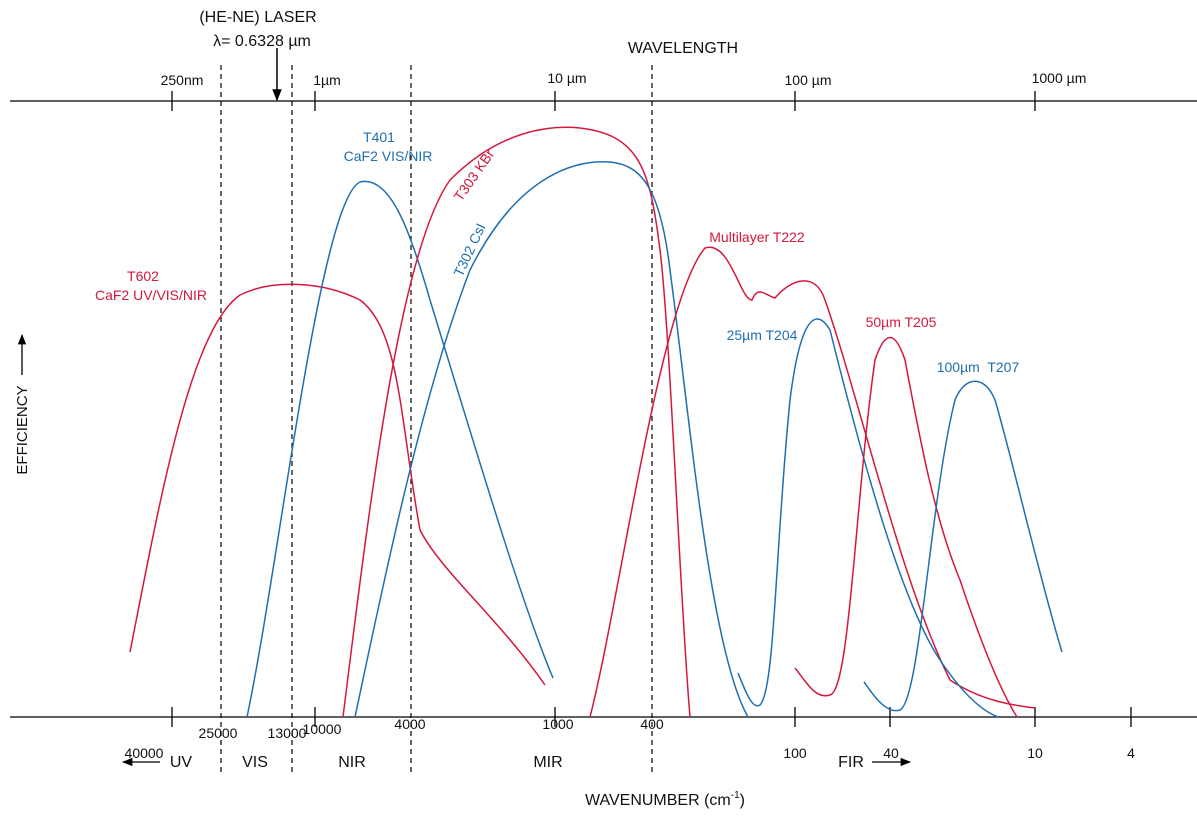 Image resolution: width=1197 pixels, height=838 pixels. Describe the element at coordinates (652, 724) in the screenshot. I see `wavenumber-tick-label: 400` at that location.